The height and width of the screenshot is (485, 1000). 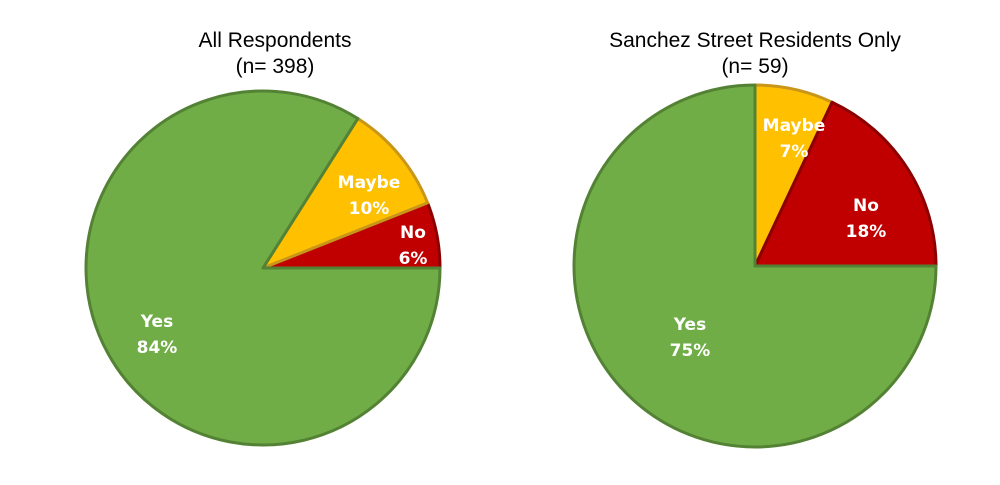 I want to click on chart-subtitle: (n= 59), so click(x=754, y=66).